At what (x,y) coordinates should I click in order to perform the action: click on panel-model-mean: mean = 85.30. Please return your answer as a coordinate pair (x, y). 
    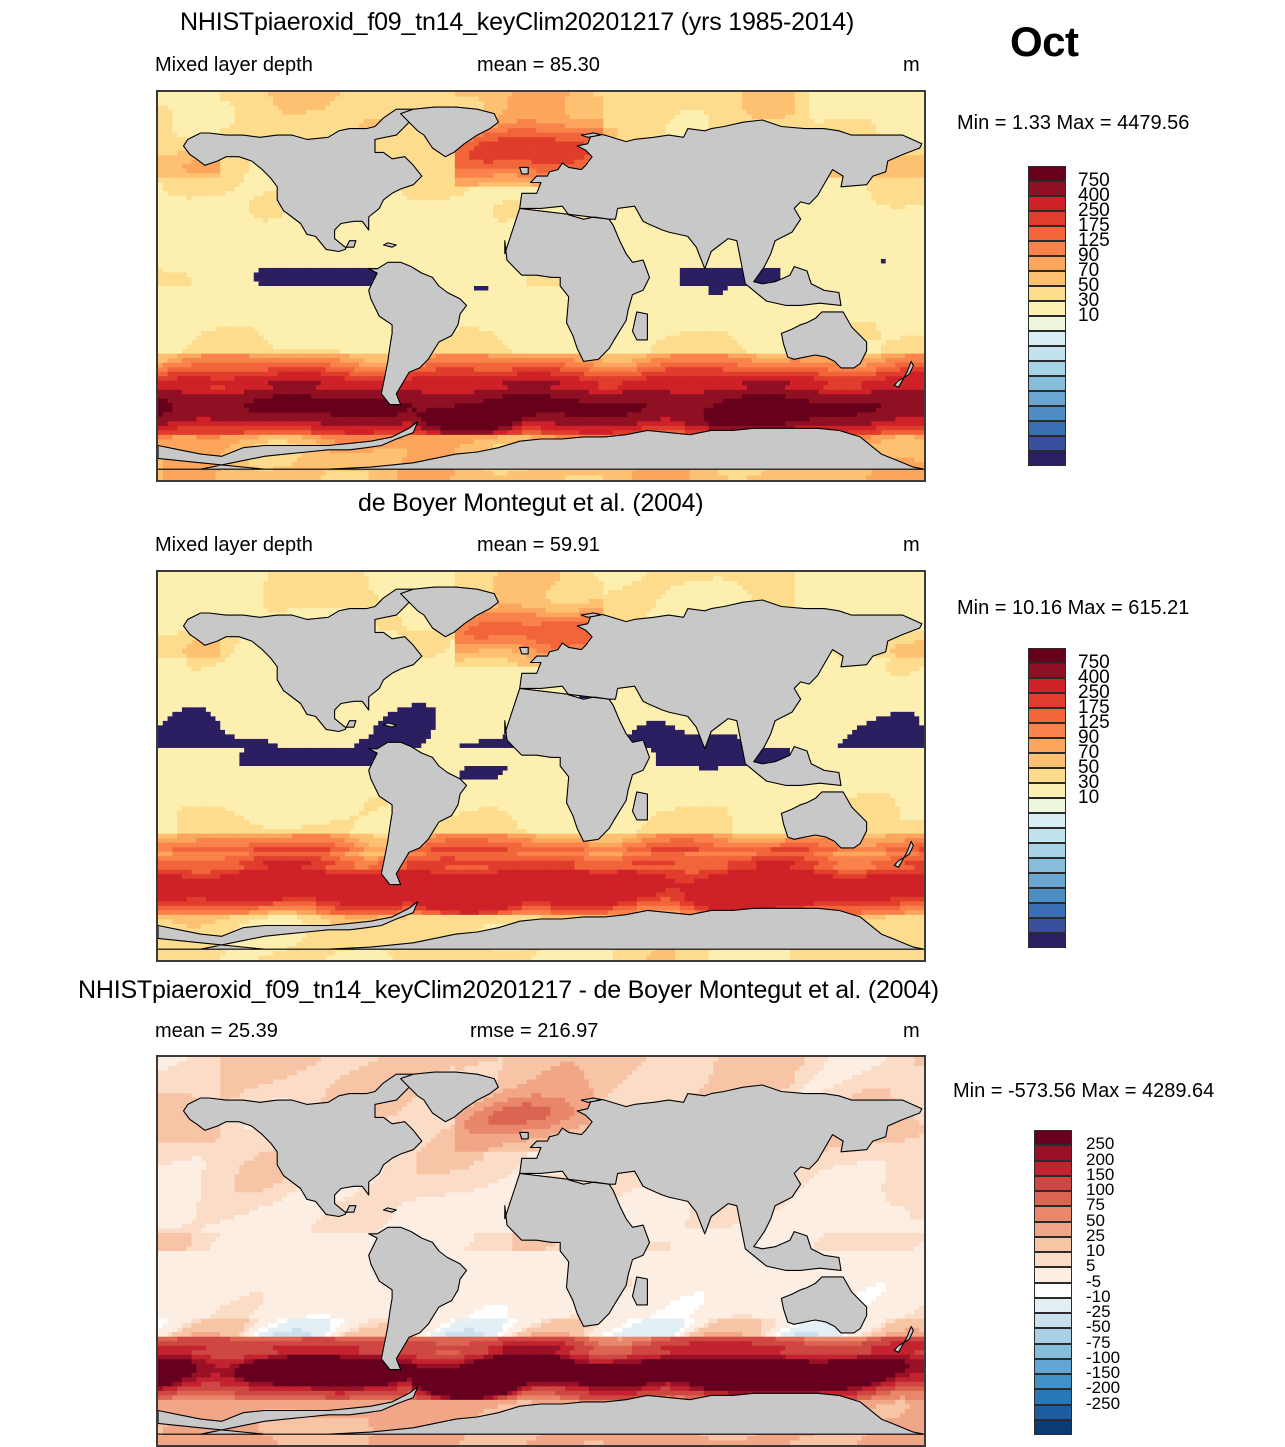
    Looking at the image, I should click on (538, 65).